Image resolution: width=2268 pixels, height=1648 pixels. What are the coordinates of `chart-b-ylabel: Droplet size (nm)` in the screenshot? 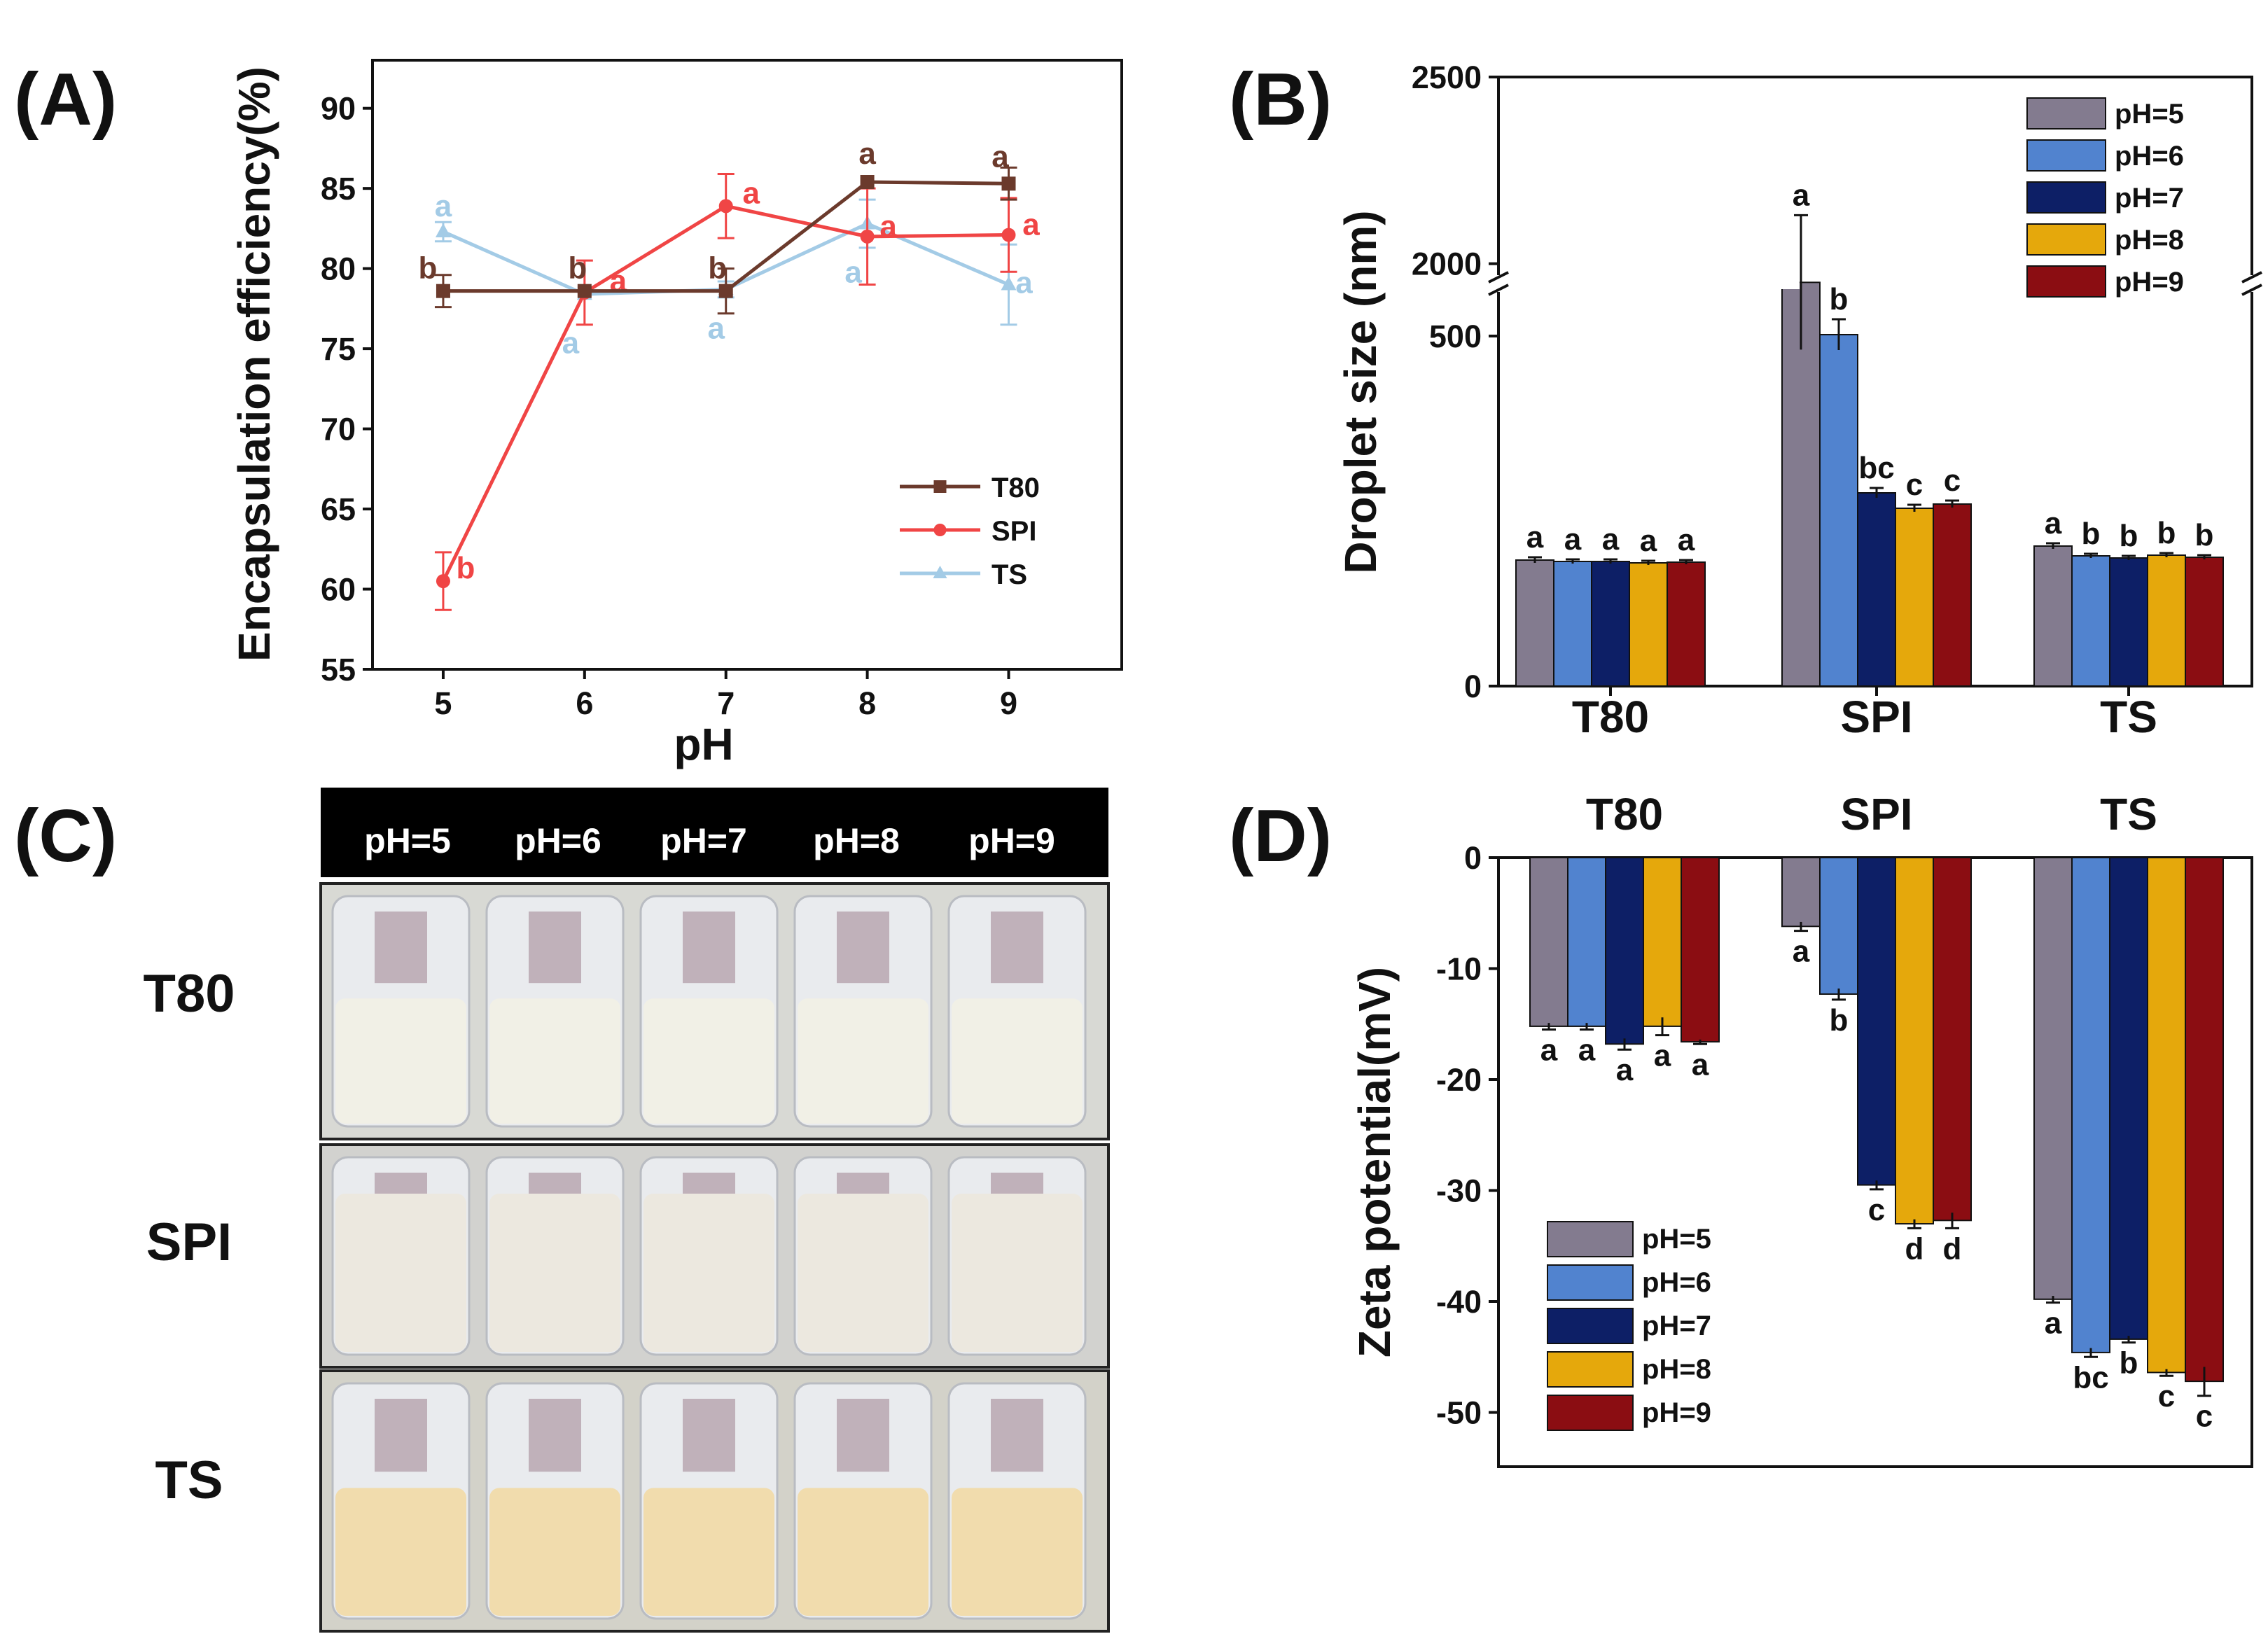 It's located at (1360, 391).